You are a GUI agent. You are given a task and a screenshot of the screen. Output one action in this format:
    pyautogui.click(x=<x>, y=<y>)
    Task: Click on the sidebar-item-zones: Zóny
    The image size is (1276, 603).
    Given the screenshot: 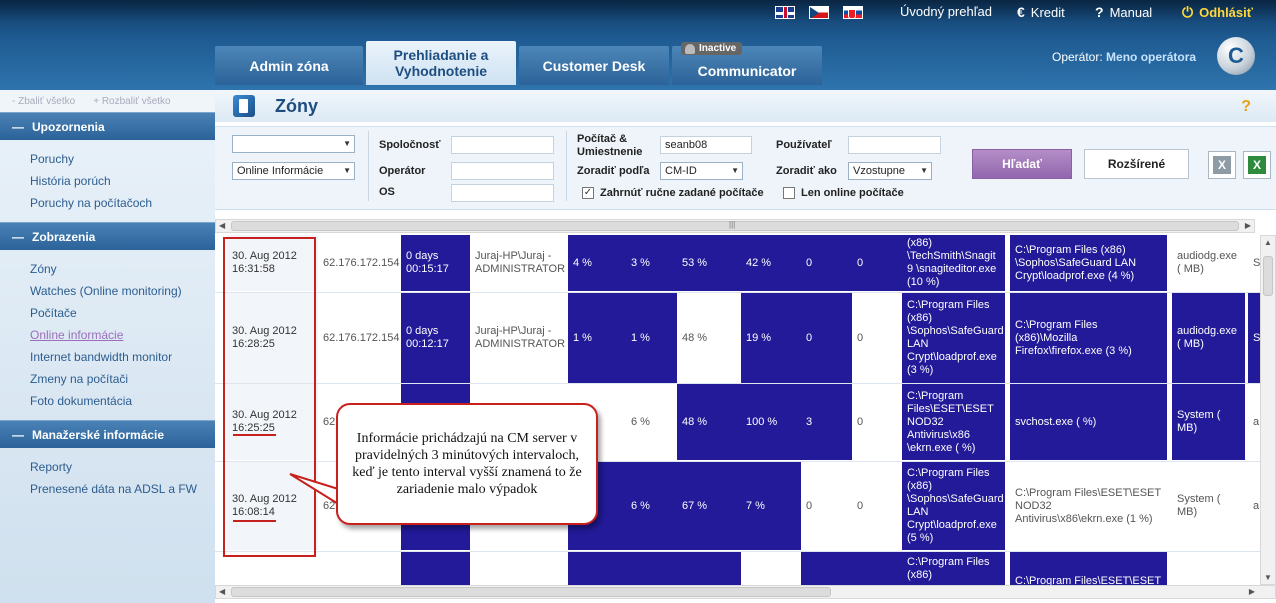 What is the action you would take?
    pyautogui.click(x=43, y=269)
    